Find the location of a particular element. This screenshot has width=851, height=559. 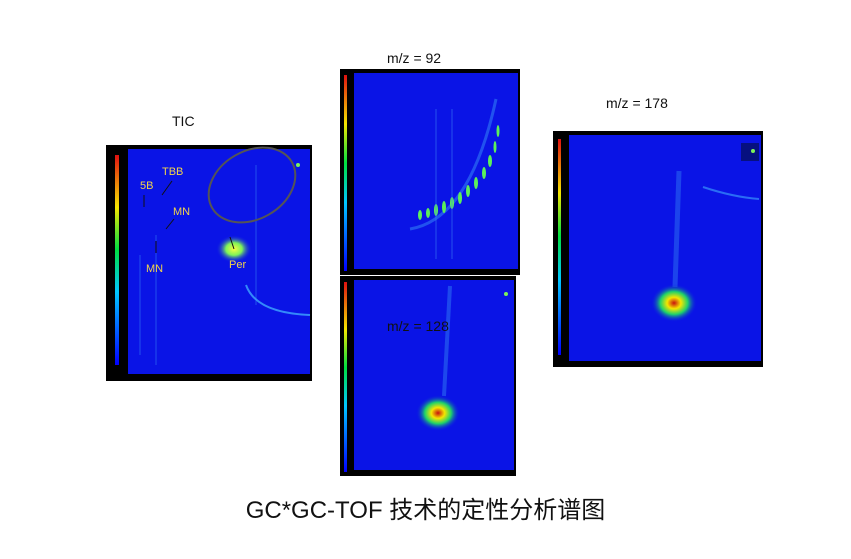

tic-arrows is located at coordinates (189, 216).